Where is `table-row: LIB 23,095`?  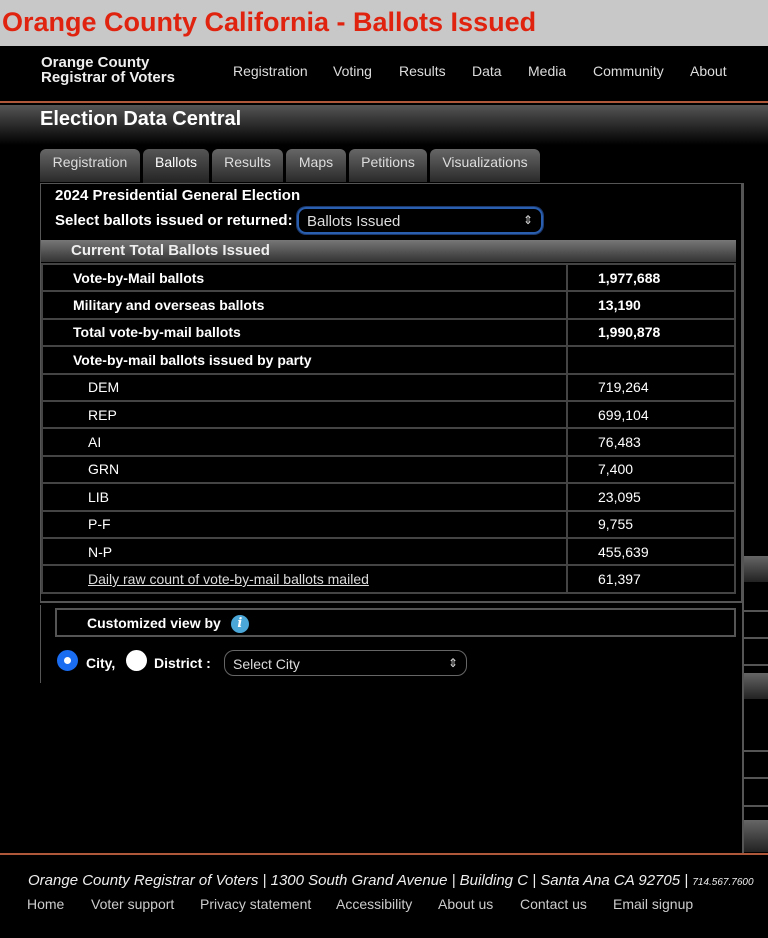
table-row: LIB 23,095 is located at coordinates (388, 497).